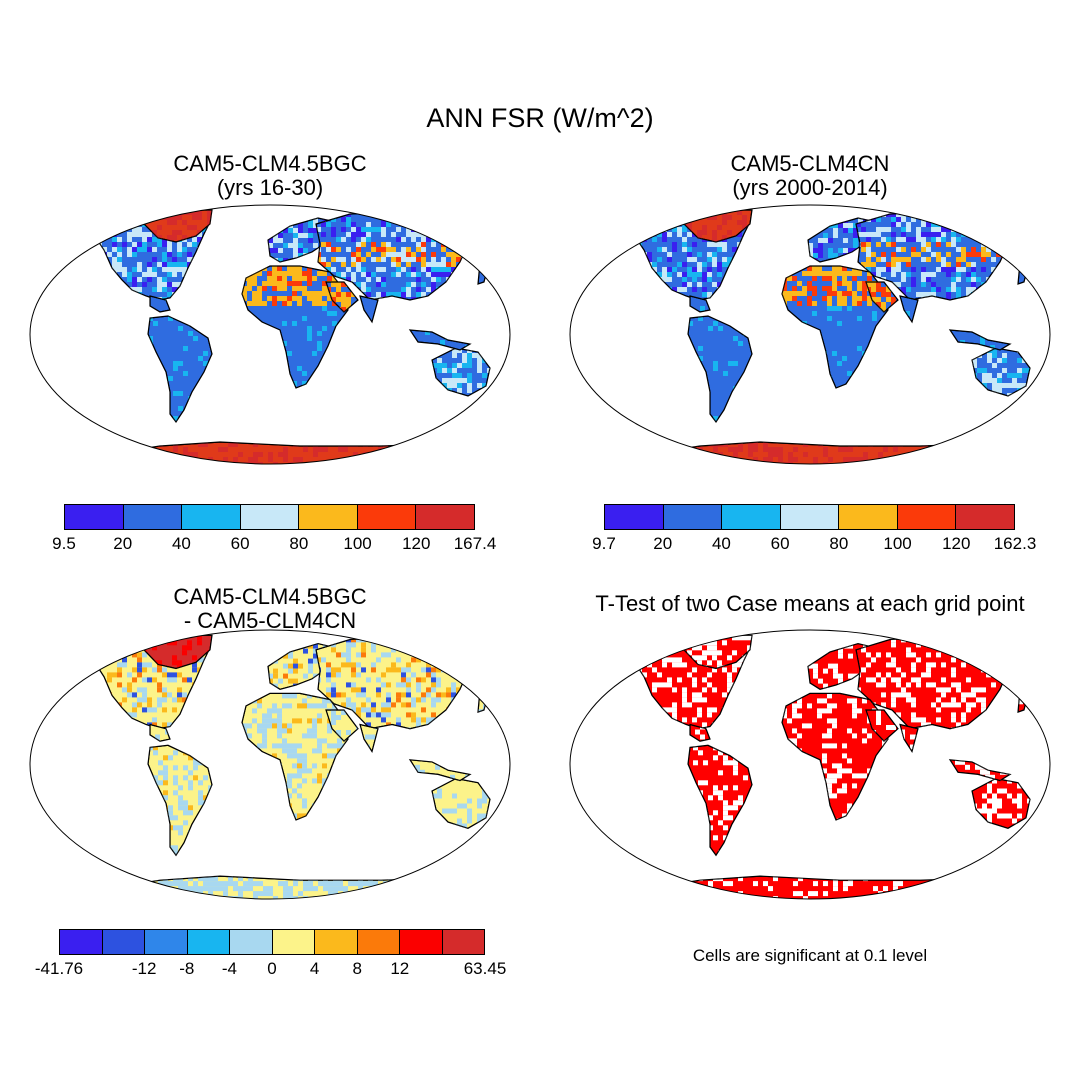 This screenshot has width=1080, height=1080. I want to click on colorbar-tick-label: 4, so click(314, 968).